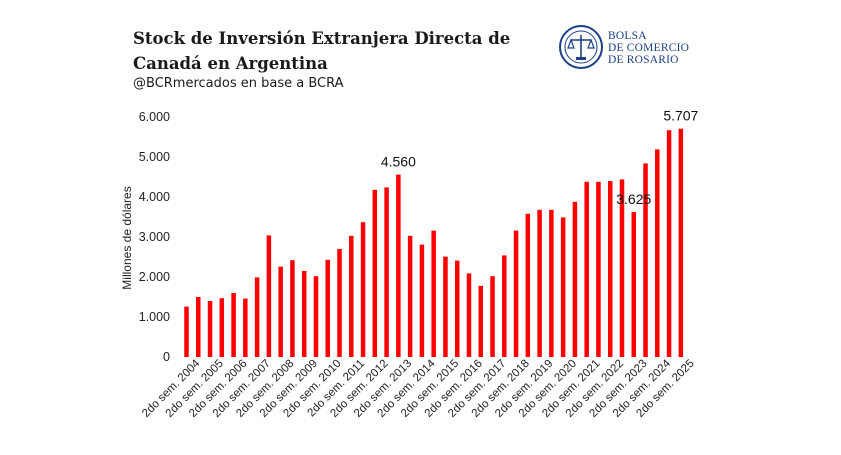 The width and height of the screenshot is (841, 455). What do you see at coordinates (581, 47) in the screenshot?
I see `seal-icon` at bounding box center [581, 47].